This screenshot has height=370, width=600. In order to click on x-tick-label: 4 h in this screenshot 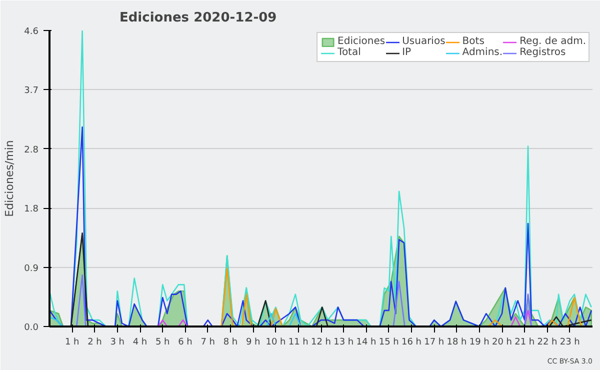, I will do `click(140, 343)`.